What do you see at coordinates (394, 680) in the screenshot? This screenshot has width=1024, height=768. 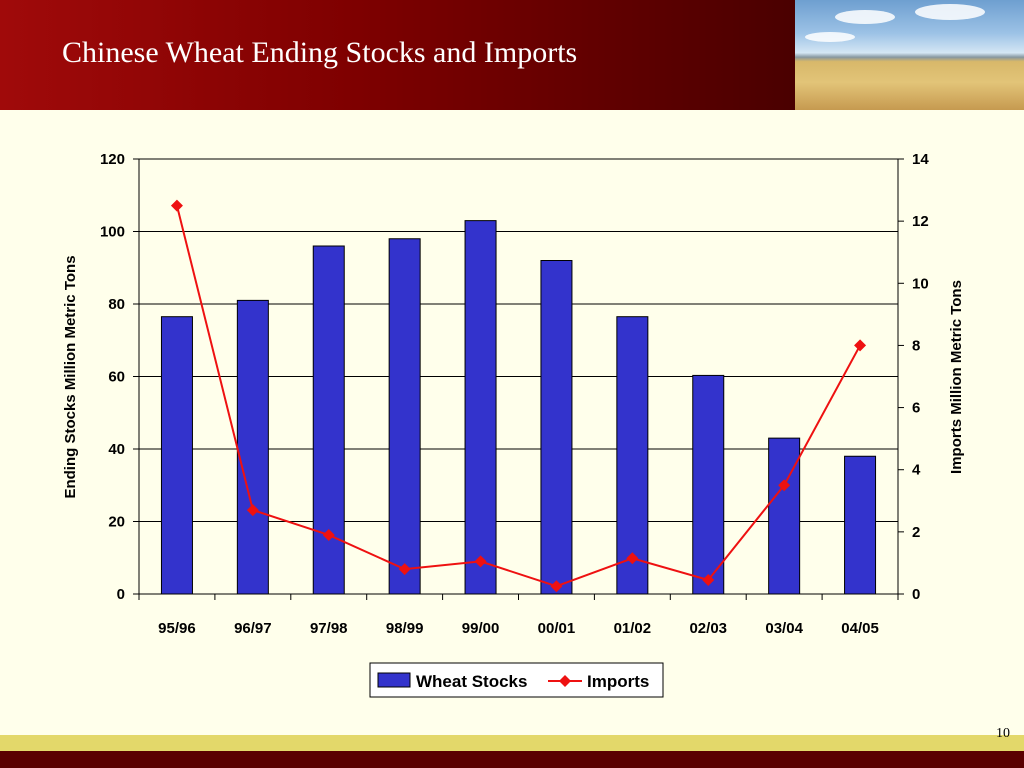 I see `legend-swatch-wheat-stocks` at bounding box center [394, 680].